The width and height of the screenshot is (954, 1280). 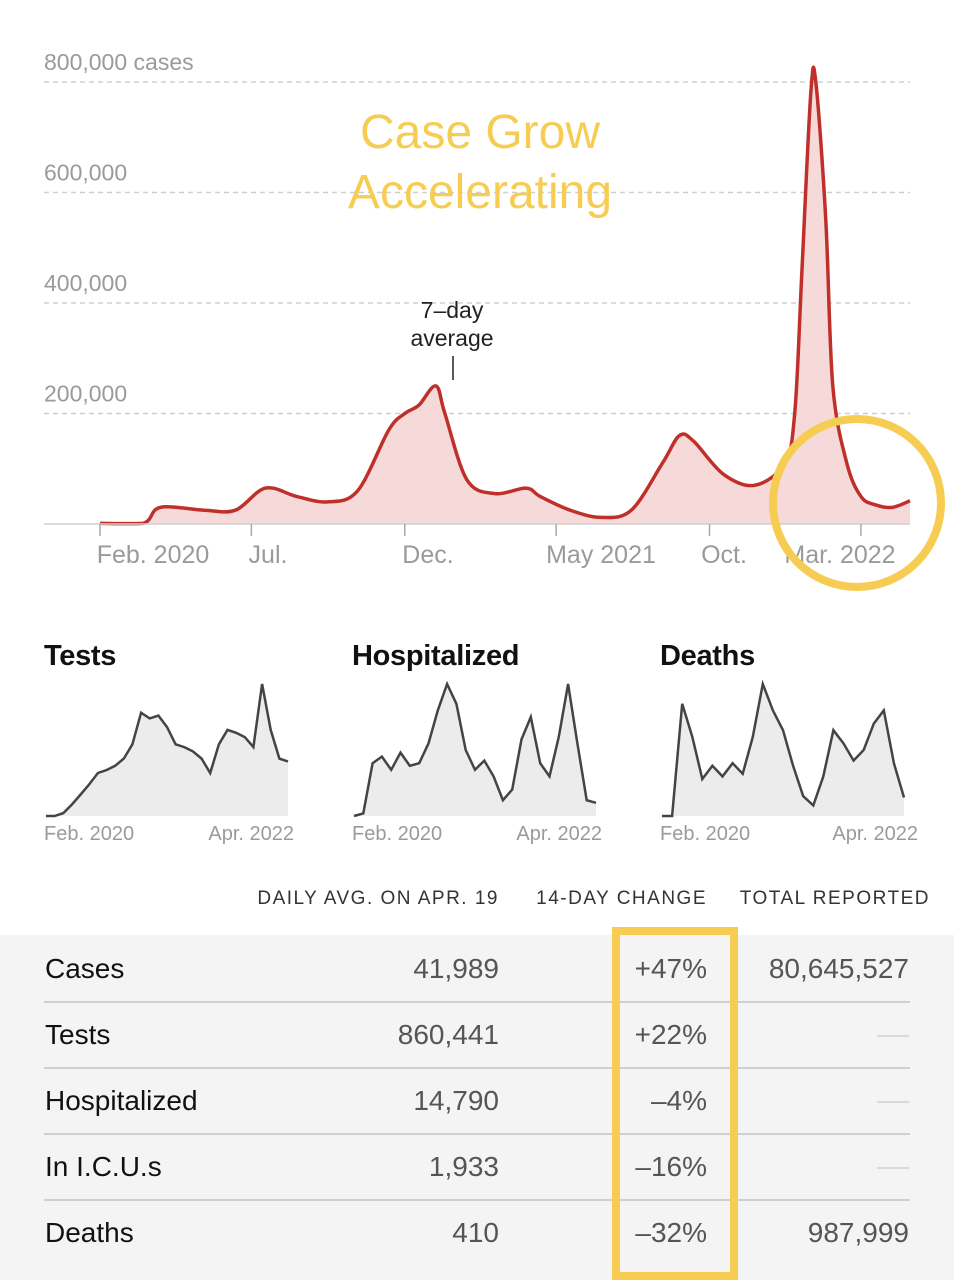 What do you see at coordinates (705, 834) in the screenshot?
I see `deaths-x-start: Feb. 2020` at bounding box center [705, 834].